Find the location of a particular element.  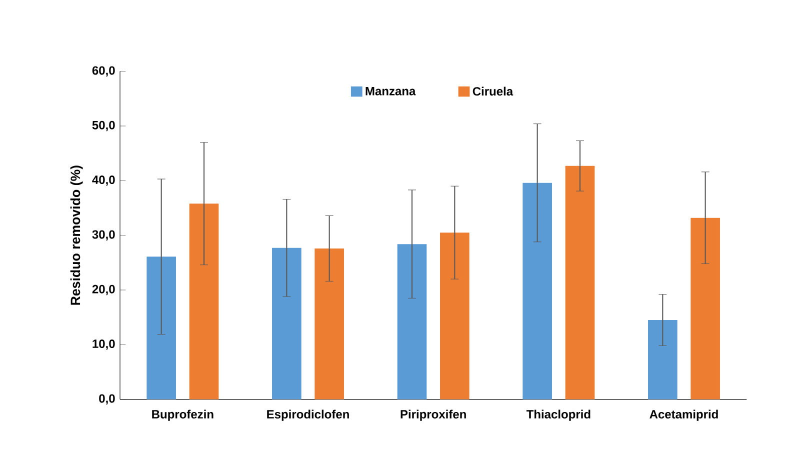

y-tick-label: 40,0 is located at coordinates (103, 181).